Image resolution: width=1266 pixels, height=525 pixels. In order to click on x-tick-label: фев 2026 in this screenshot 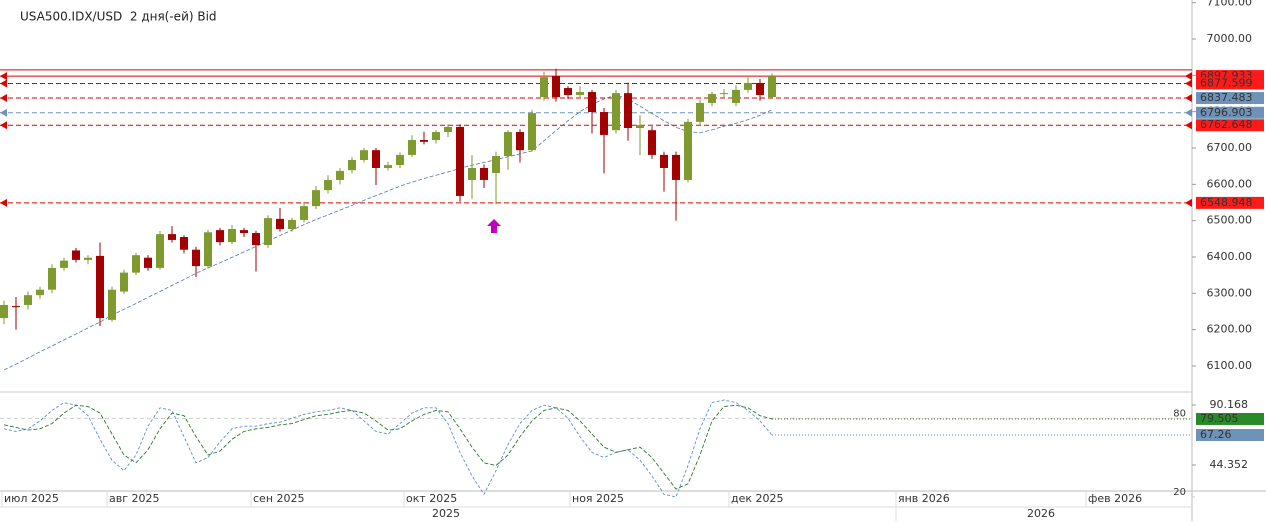, I will do `click(1115, 498)`.